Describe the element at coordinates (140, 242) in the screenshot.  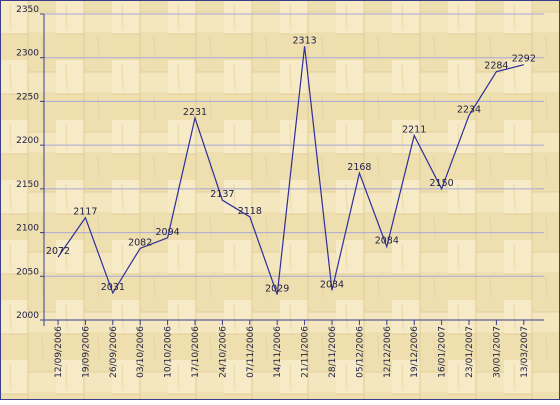
I see `data-label: 2082` at that location.